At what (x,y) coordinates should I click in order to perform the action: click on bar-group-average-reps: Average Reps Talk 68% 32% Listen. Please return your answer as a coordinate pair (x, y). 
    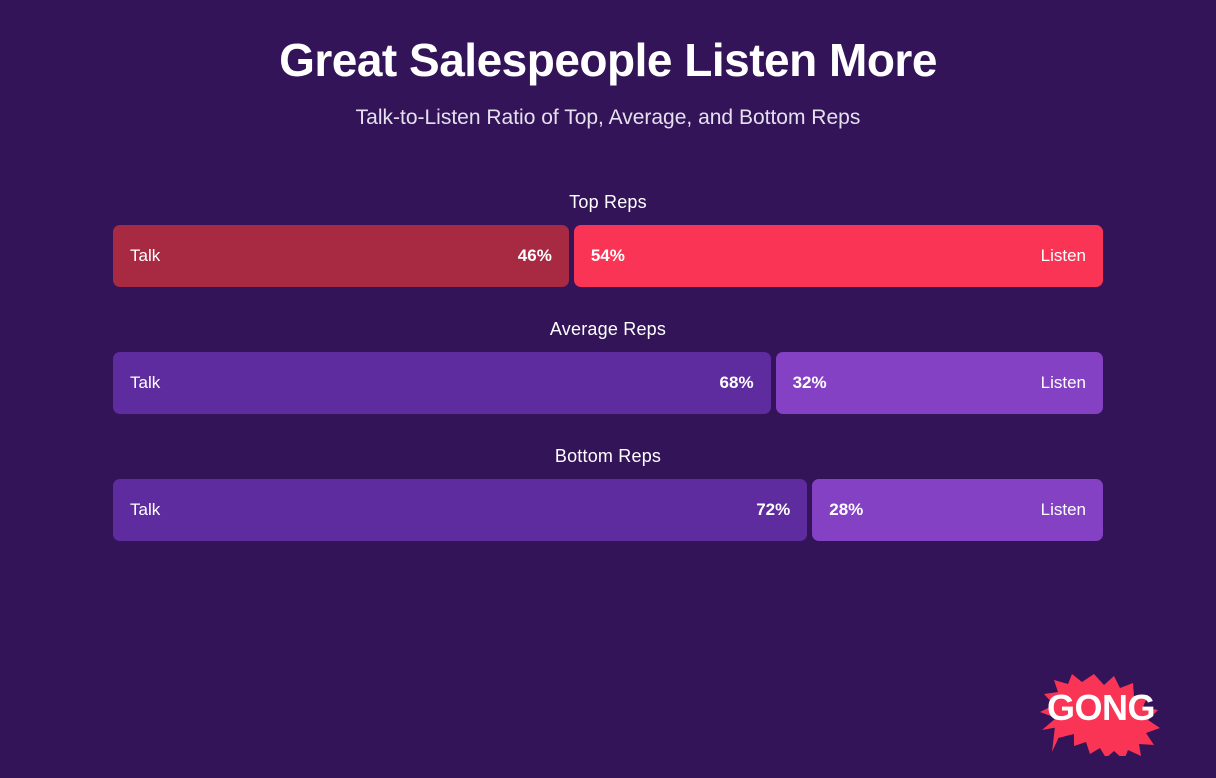
    Looking at the image, I should click on (608, 367).